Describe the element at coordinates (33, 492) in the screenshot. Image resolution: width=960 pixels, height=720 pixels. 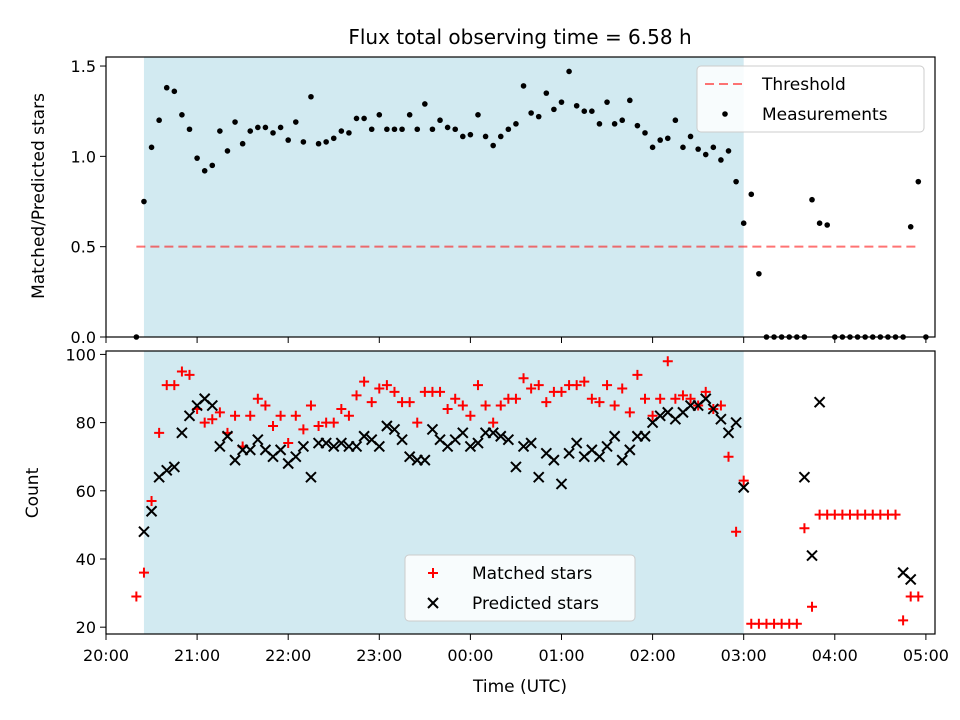
I see `bottom-y-axis-label: Count` at that location.